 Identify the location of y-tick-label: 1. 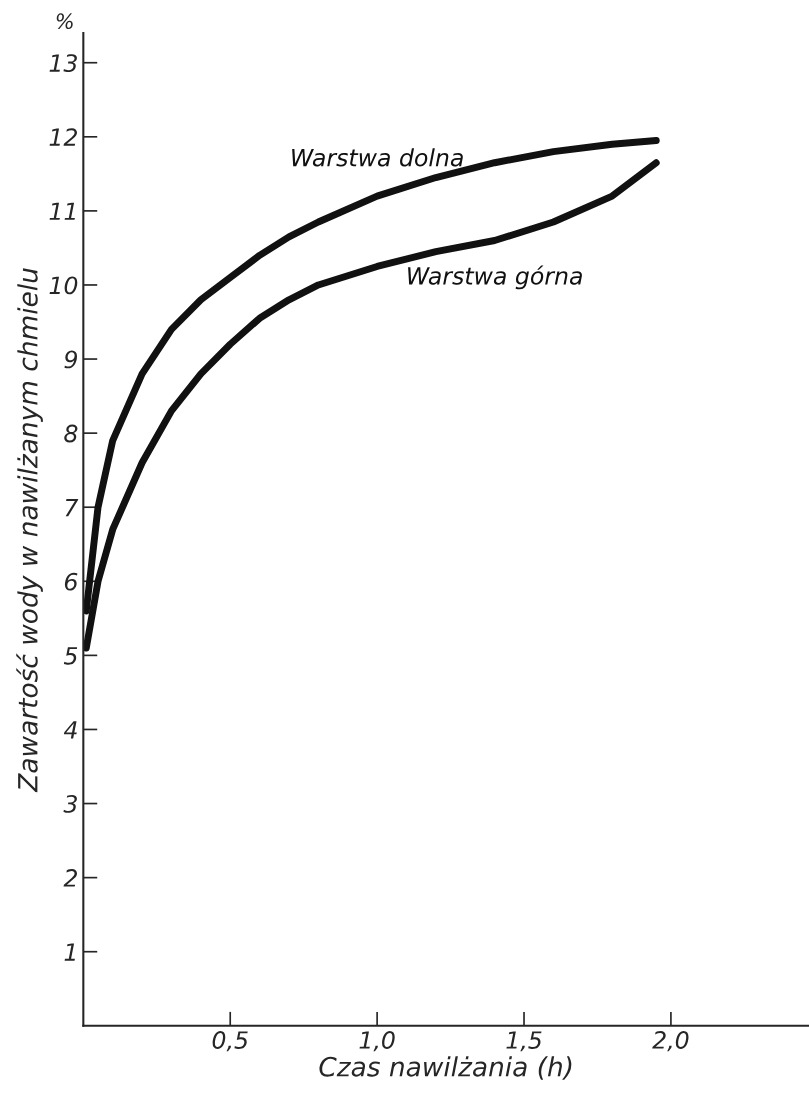
(69, 952).